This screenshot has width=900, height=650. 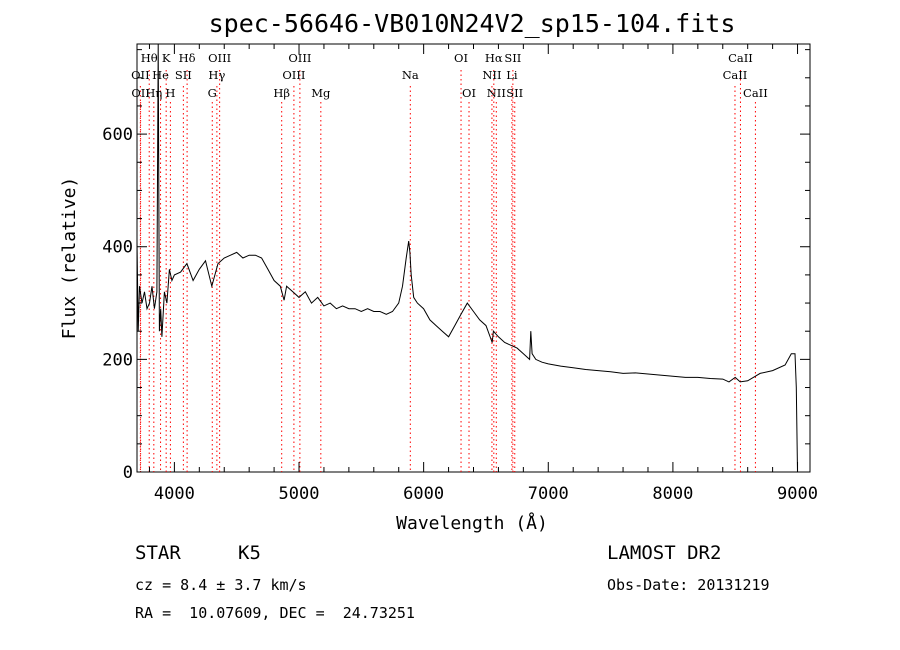 What do you see at coordinates (281, 93) in the screenshot?
I see `spectral-line-label: Hβ` at bounding box center [281, 93].